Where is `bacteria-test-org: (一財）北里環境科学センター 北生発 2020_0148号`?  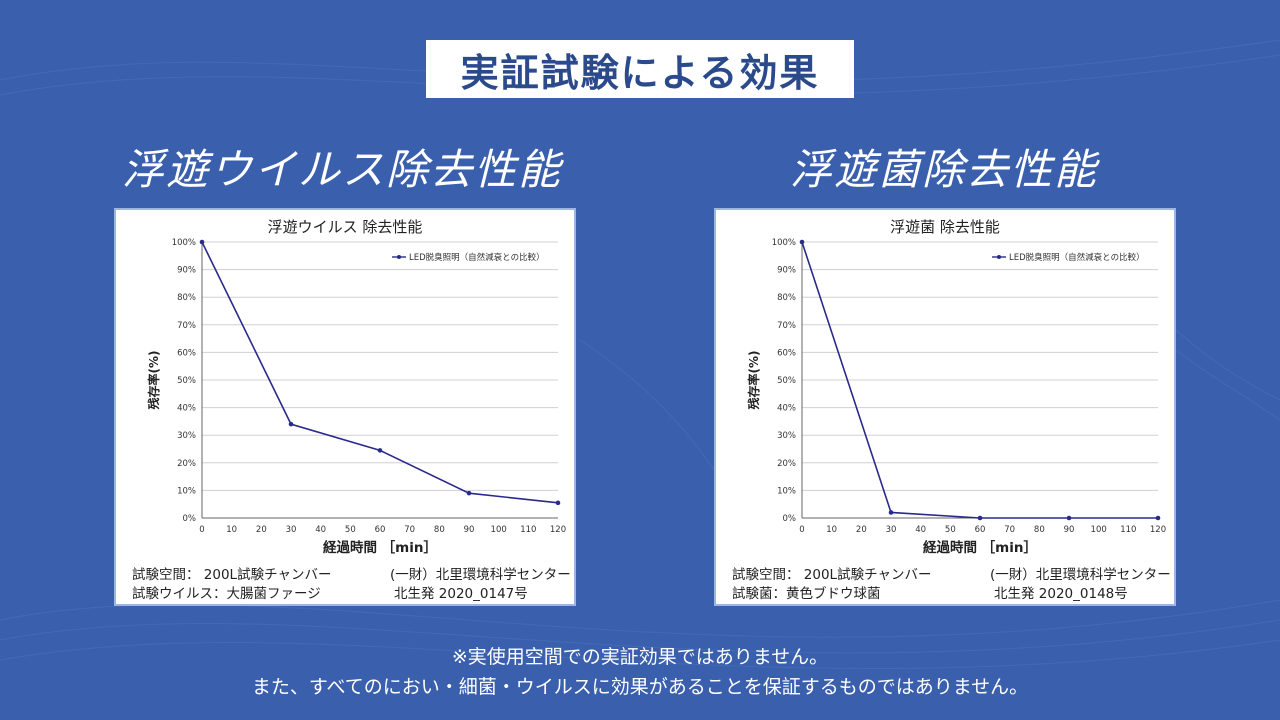
bacteria-test-org: (一財）北里環境科学センター 北生発 2020_0148号 is located at coordinates (1080, 585).